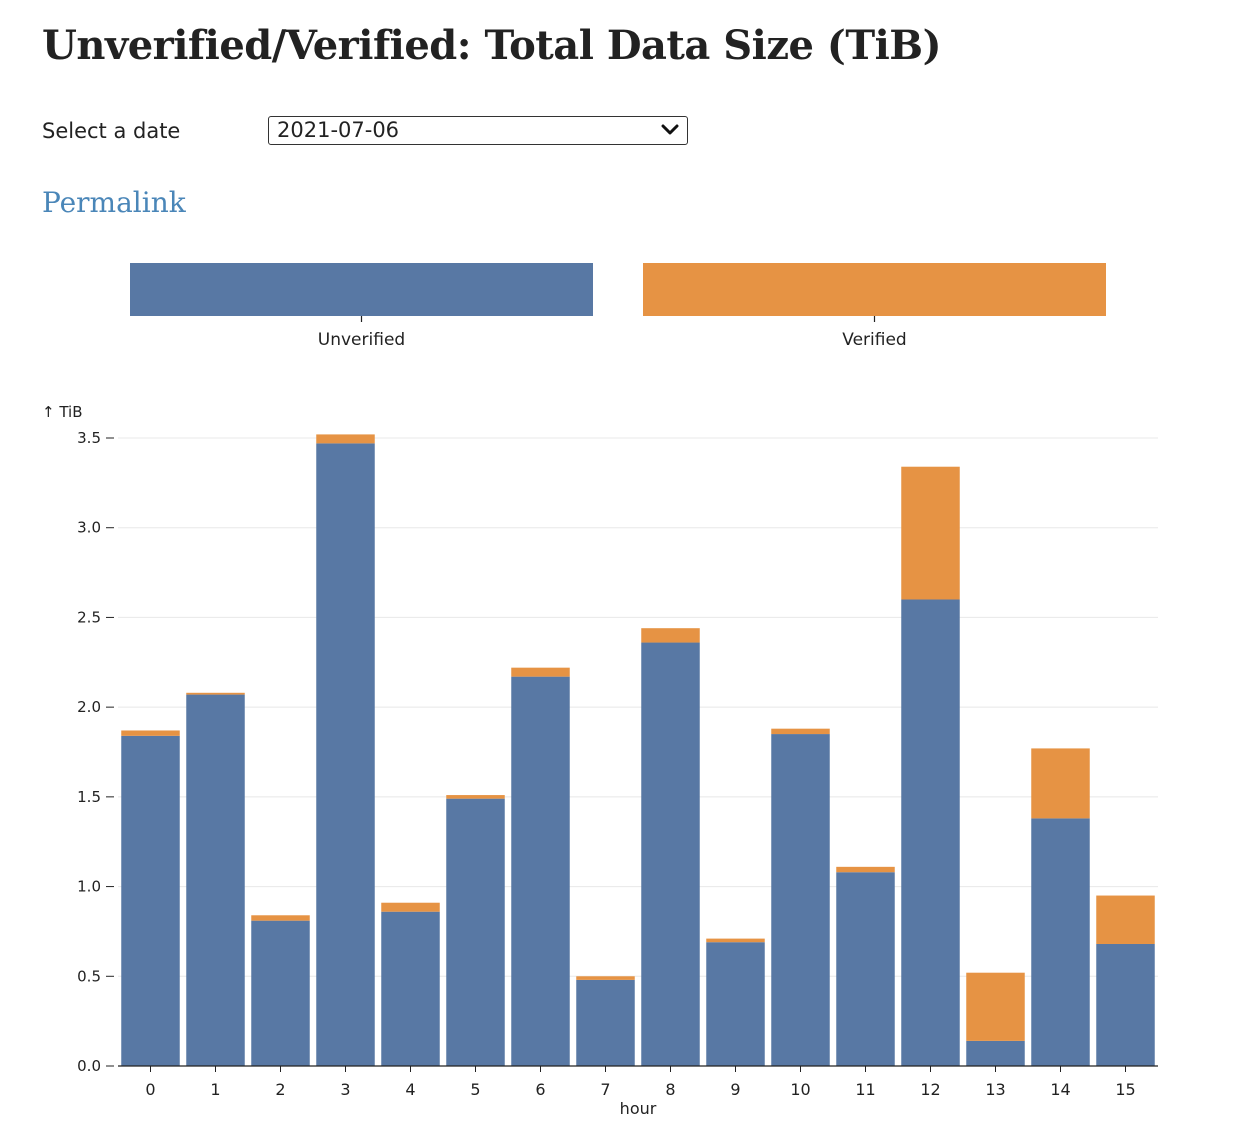 This screenshot has height=1142, width=1234. What do you see at coordinates (865, 1089) in the screenshot?
I see `x-tick-label-11: 11` at bounding box center [865, 1089].